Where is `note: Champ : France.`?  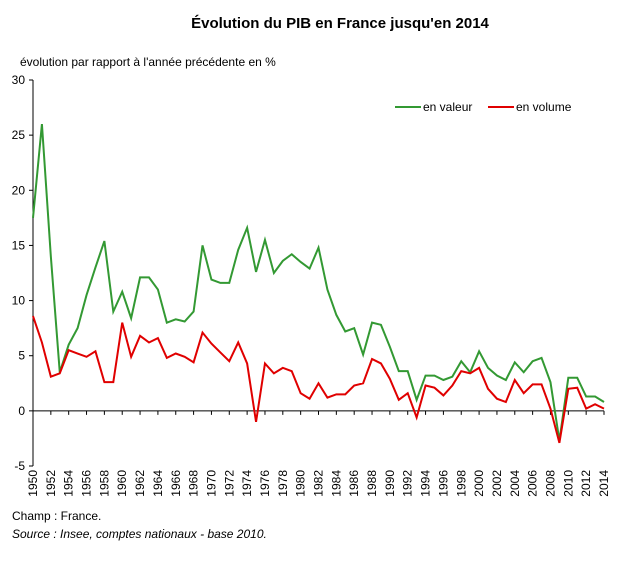
note: Champ : France. is located at coordinates (56, 516).